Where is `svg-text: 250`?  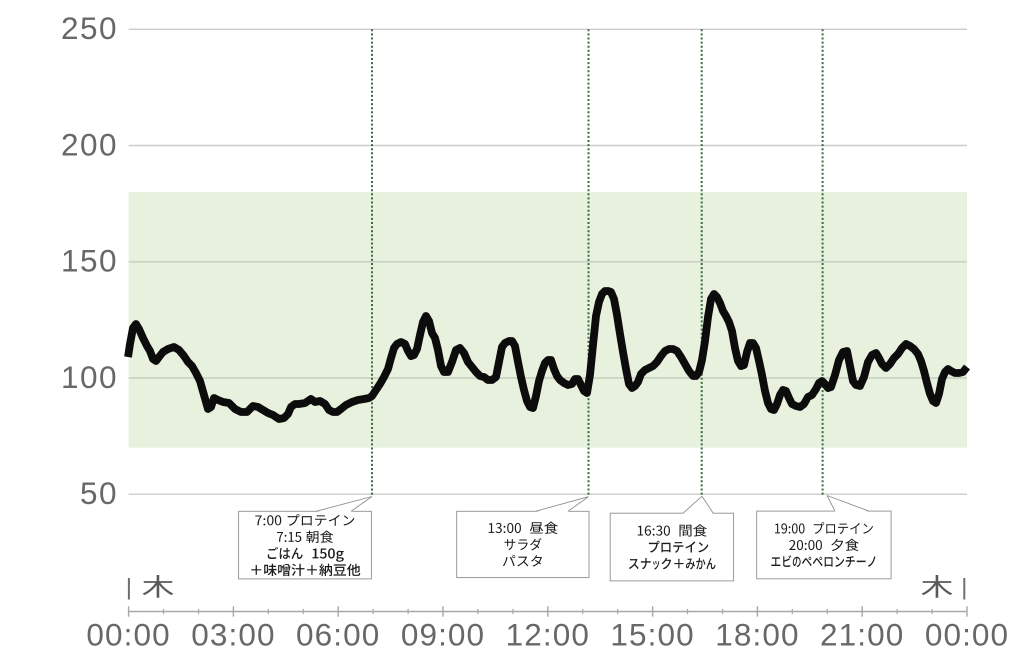 svg-text: 250 is located at coordinates (89, 28).